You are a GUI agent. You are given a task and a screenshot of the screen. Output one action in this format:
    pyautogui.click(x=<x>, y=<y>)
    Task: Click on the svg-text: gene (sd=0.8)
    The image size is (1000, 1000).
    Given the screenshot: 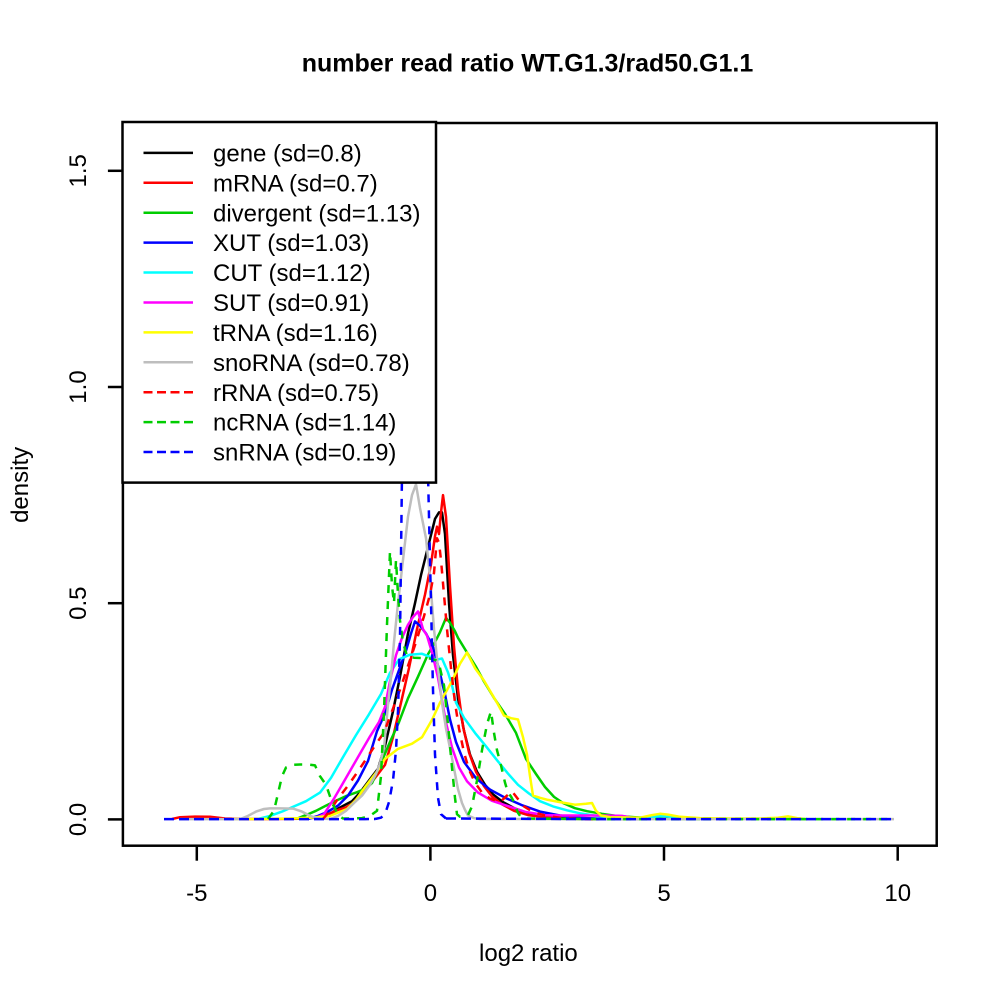 What is the action you would take?
    pyautogui.click(x=287, y=154)
    